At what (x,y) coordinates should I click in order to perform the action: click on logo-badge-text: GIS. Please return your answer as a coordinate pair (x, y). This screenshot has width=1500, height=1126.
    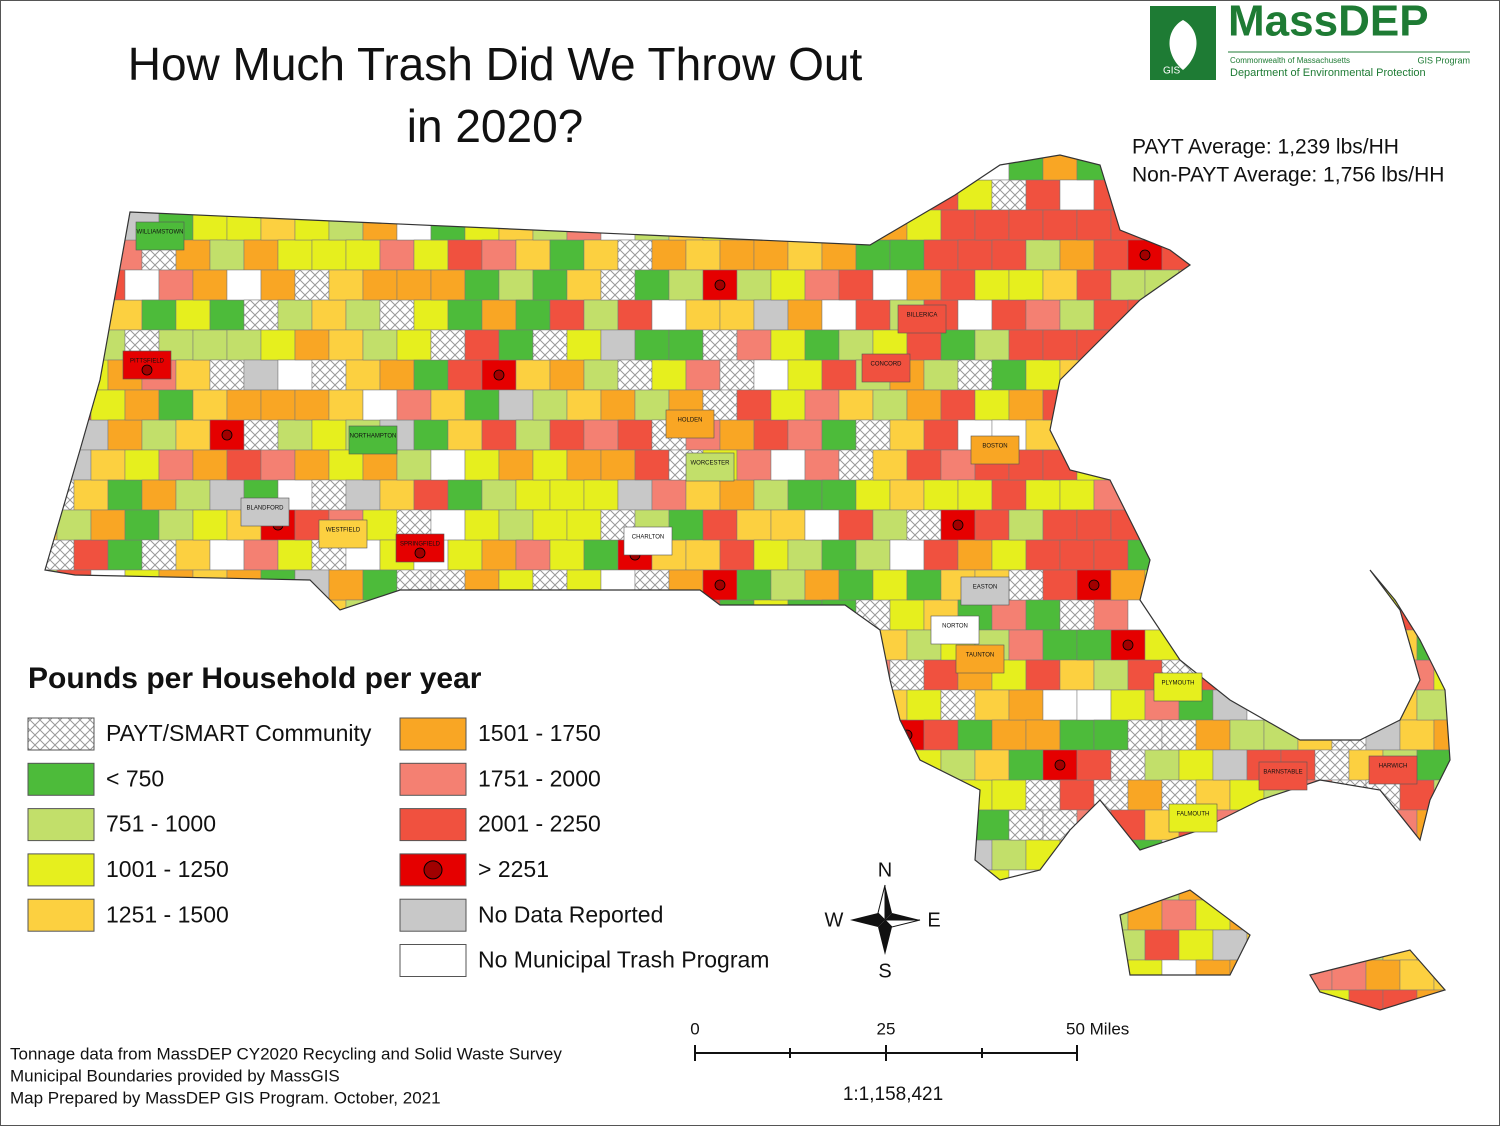
    Looking at the image, I should click on (1172, 71).